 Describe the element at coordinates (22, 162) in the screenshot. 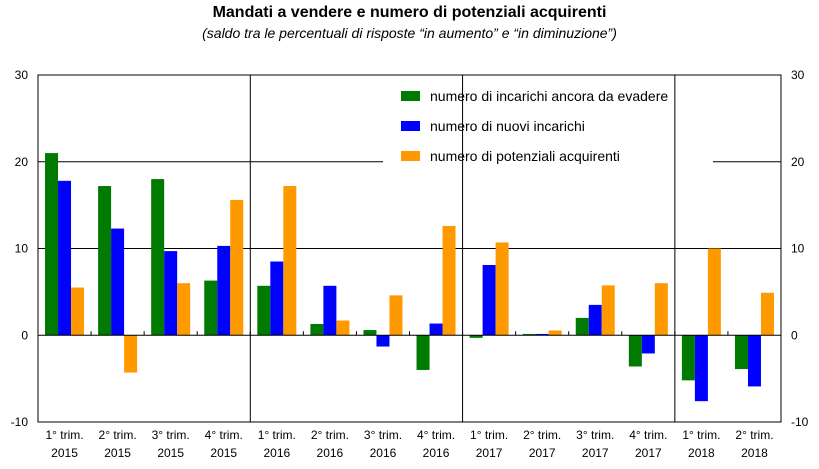

I see `y-tick-label-left: 20` at that location.